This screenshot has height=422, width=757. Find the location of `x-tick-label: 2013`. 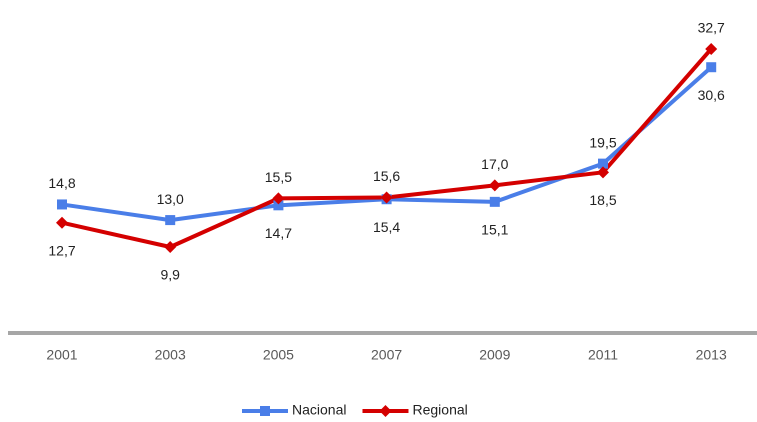

x-tick-label: 2013 is located at coordinates (711, 355).